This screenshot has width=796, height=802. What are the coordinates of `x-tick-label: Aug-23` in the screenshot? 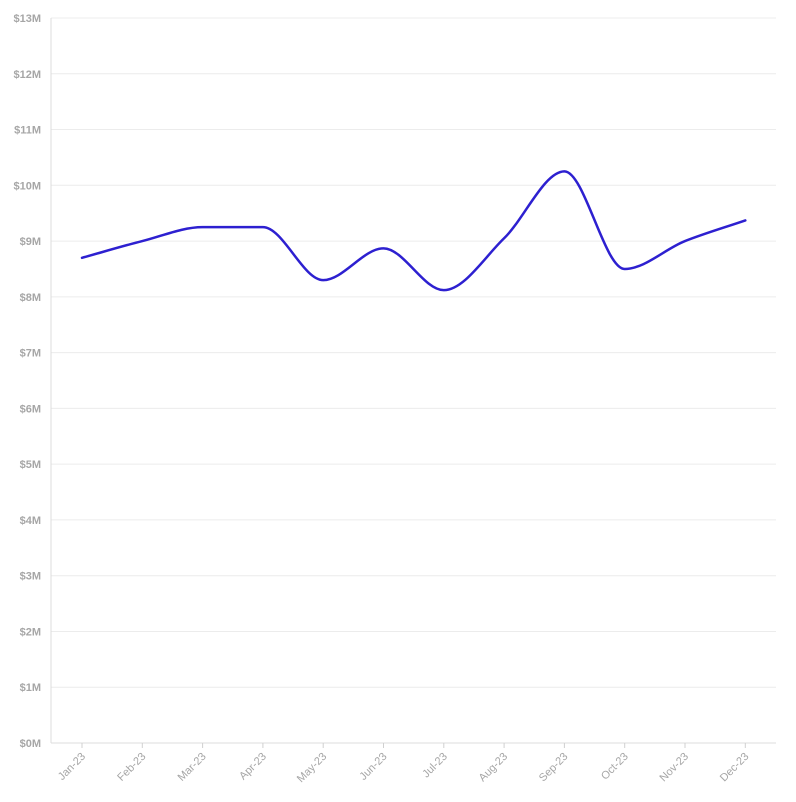 It's located at (494, 768).